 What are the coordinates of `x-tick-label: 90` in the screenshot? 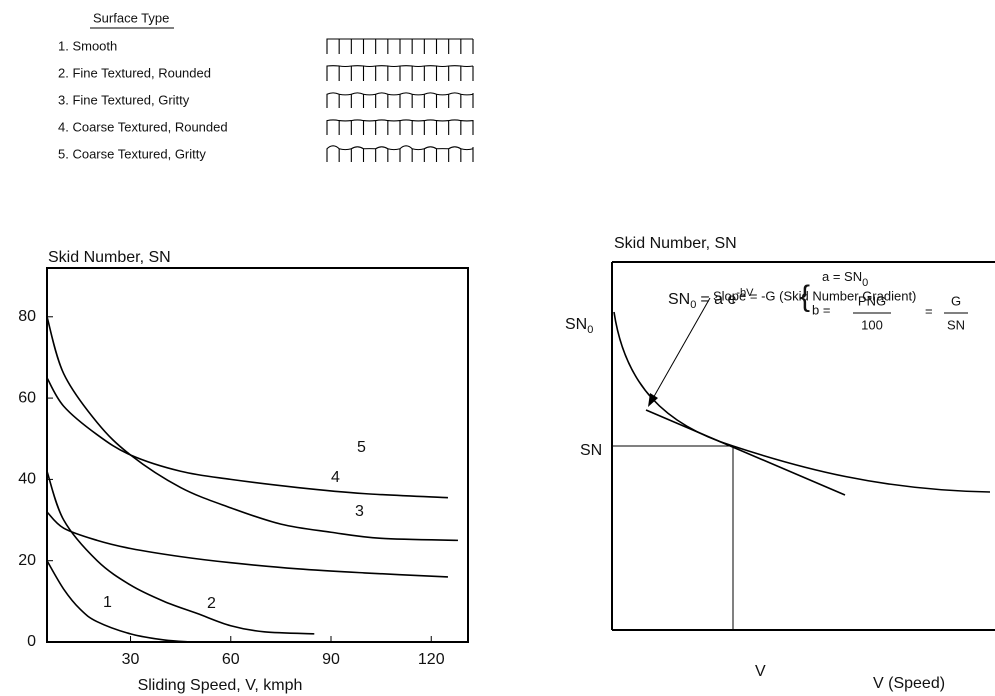 It's located at (331, 659).